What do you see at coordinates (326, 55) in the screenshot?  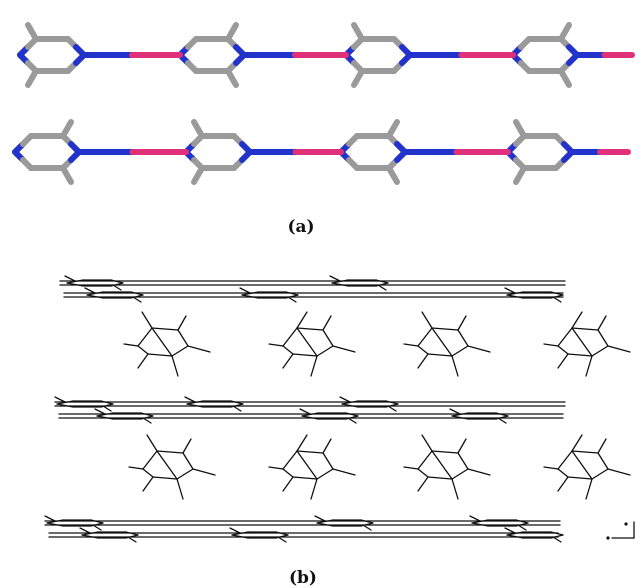 I see `coordination-chain` at bounding box center [326, 55].